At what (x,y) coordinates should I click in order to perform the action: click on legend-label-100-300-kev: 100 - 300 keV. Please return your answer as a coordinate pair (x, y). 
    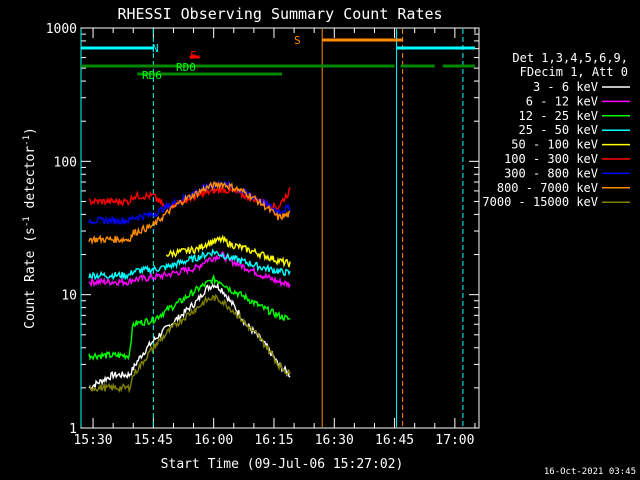
    Looking at the image, I should click on (551, 159).